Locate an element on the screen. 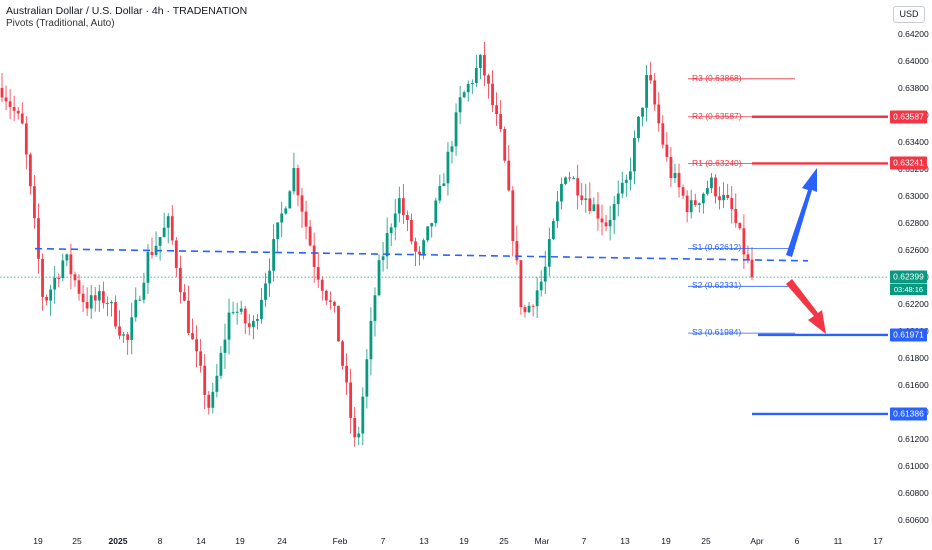 This screenshot has height=550, width=932. y-tick-label: 0.62200 is located at coordinates (913, 304).